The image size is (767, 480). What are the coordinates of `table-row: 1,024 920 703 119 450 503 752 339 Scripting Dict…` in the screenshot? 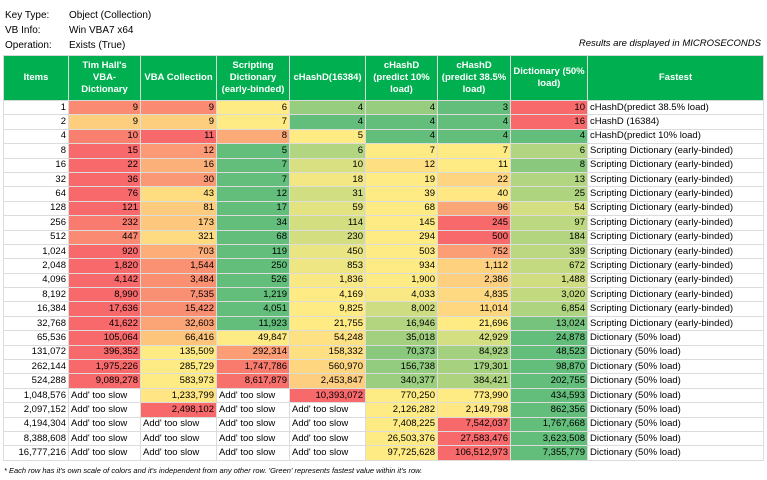 It's located at (383, 251).